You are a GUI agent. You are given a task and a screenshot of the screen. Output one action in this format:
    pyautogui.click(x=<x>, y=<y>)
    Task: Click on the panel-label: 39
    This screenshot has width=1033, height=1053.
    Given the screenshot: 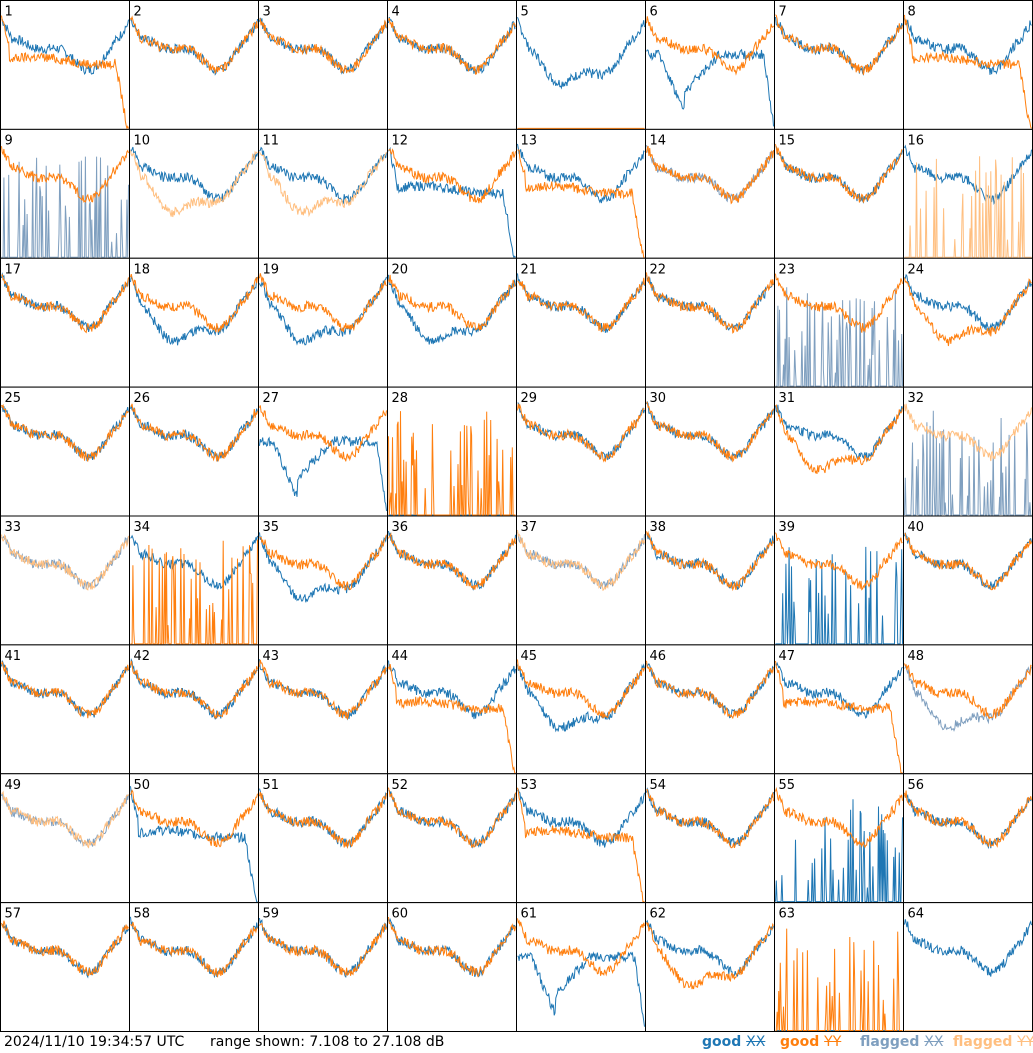 What is the action you would take?
    pyautogui.click(x=787, y=527)
    